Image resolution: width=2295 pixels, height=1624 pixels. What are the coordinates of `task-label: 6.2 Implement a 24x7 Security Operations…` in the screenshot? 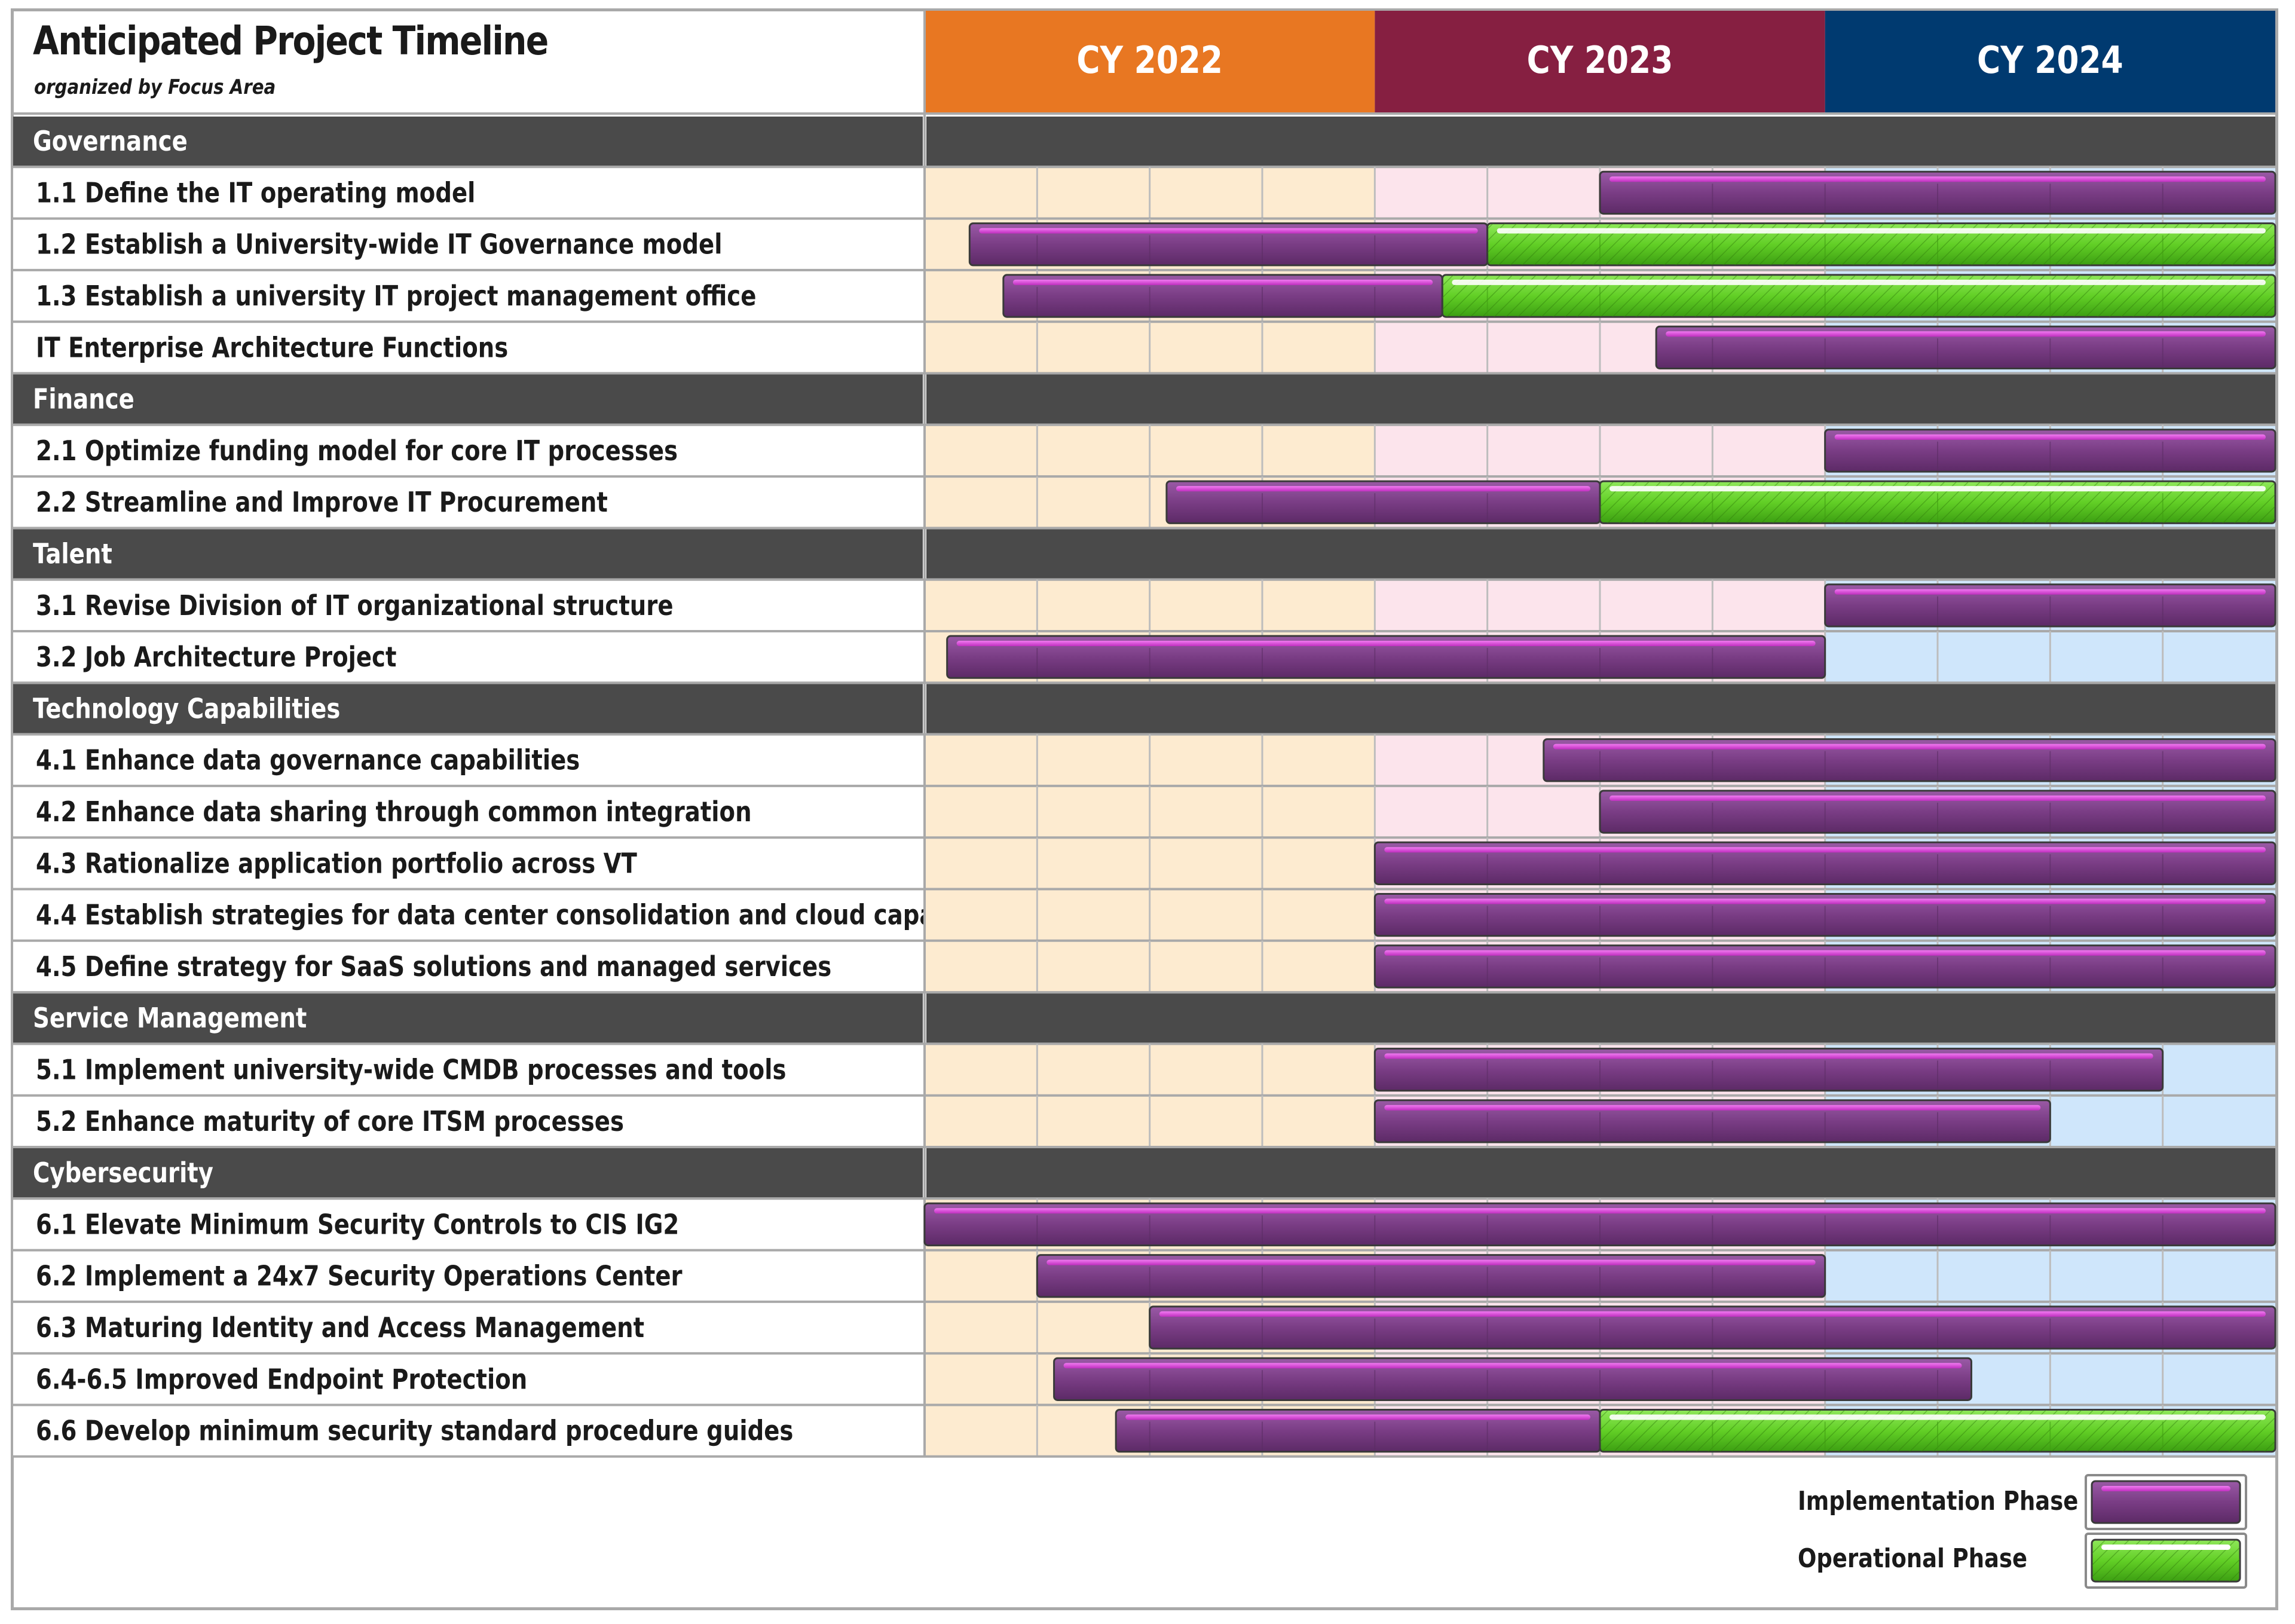 It's located at (359, 1277).